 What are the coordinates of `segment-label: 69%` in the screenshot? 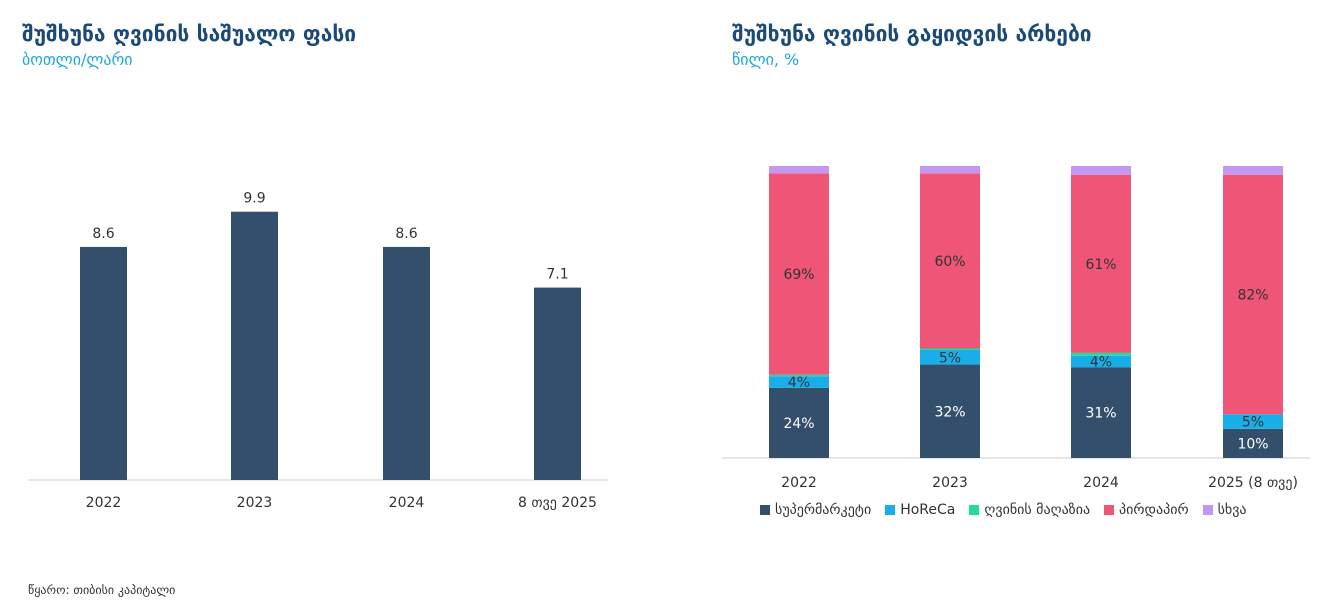 It's located at (798, 275).